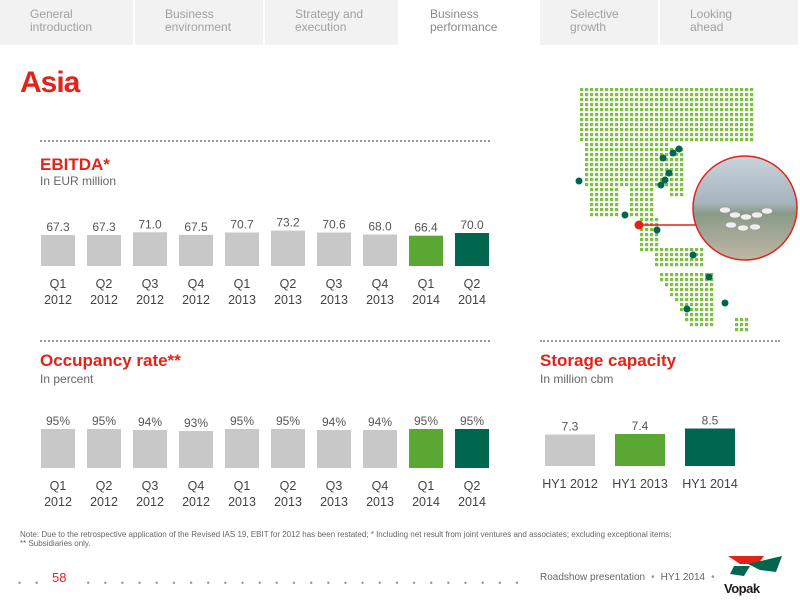 The width and height of the screenshot is (800, 600). I want to click on nav-tab-2: Strategy and execution, so click(332, 22).